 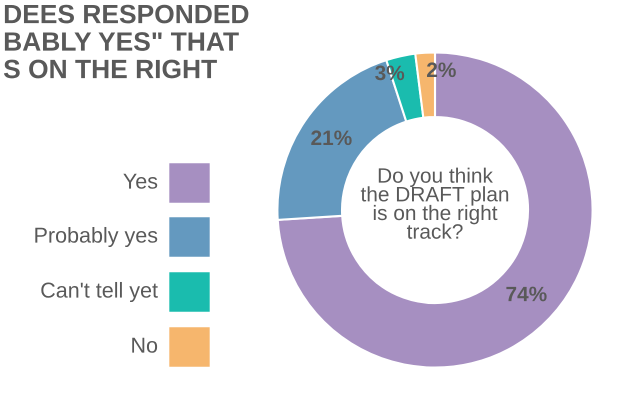 I want to click on legend-label: Can't tell yet, so click(x=99, y=292).